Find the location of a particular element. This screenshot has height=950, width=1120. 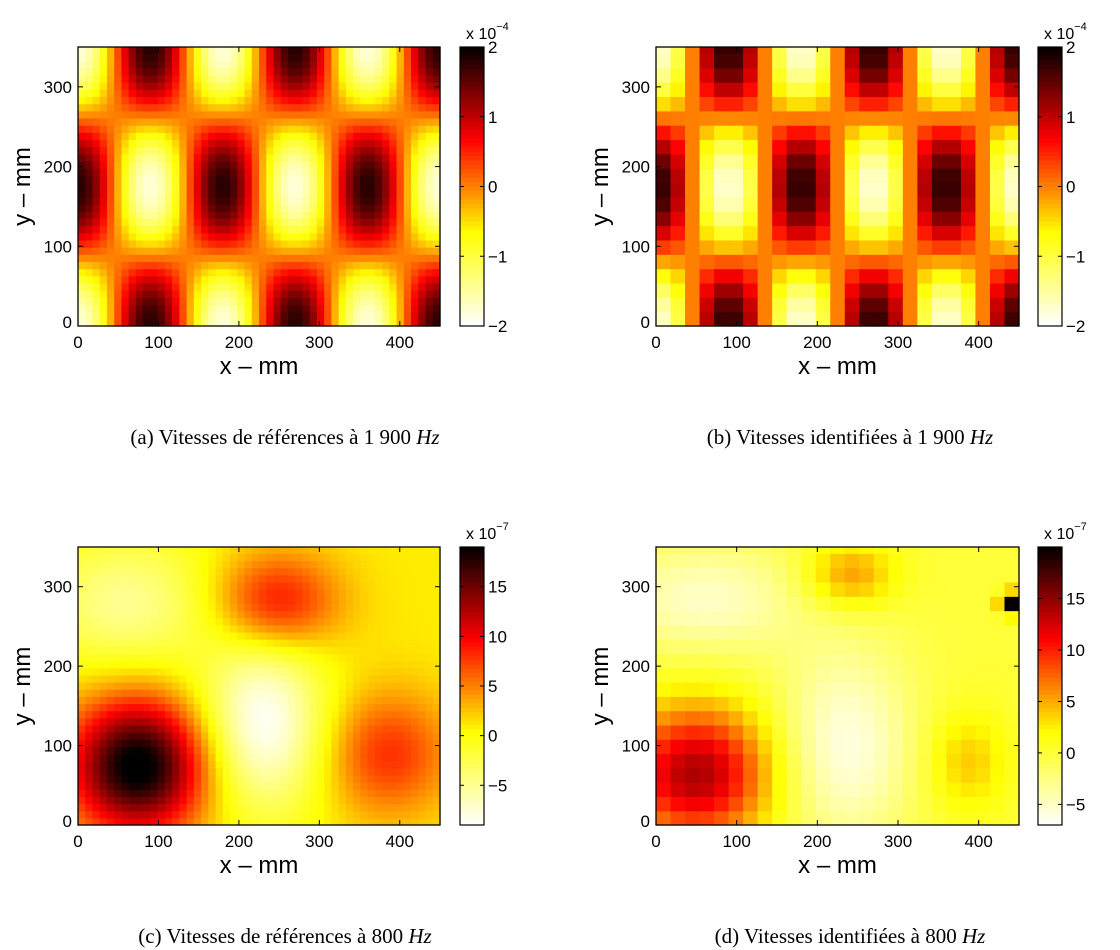

x-tick-label: 0 is located at coordinates (77, 841).